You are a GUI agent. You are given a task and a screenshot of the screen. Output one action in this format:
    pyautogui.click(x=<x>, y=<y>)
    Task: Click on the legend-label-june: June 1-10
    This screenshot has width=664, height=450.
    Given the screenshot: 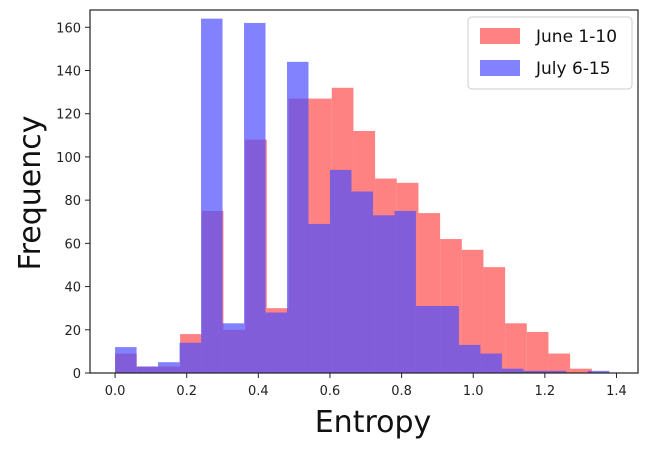 What is the action you would take?
    pyautogui.click(x=576, y=37)
    